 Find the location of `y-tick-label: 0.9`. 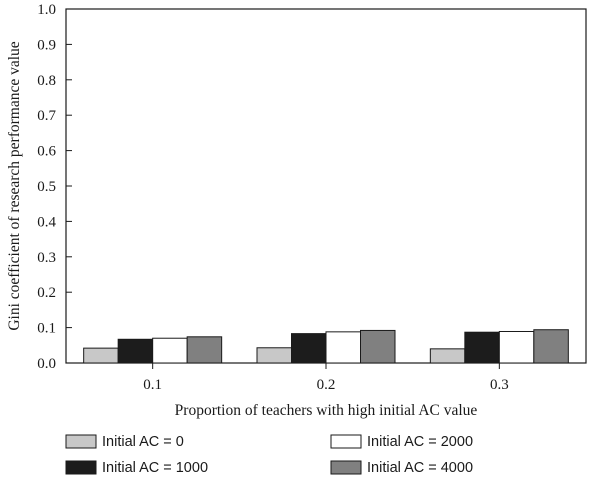

y-tick-label: 0.9 is located at coordinates (46, 45).